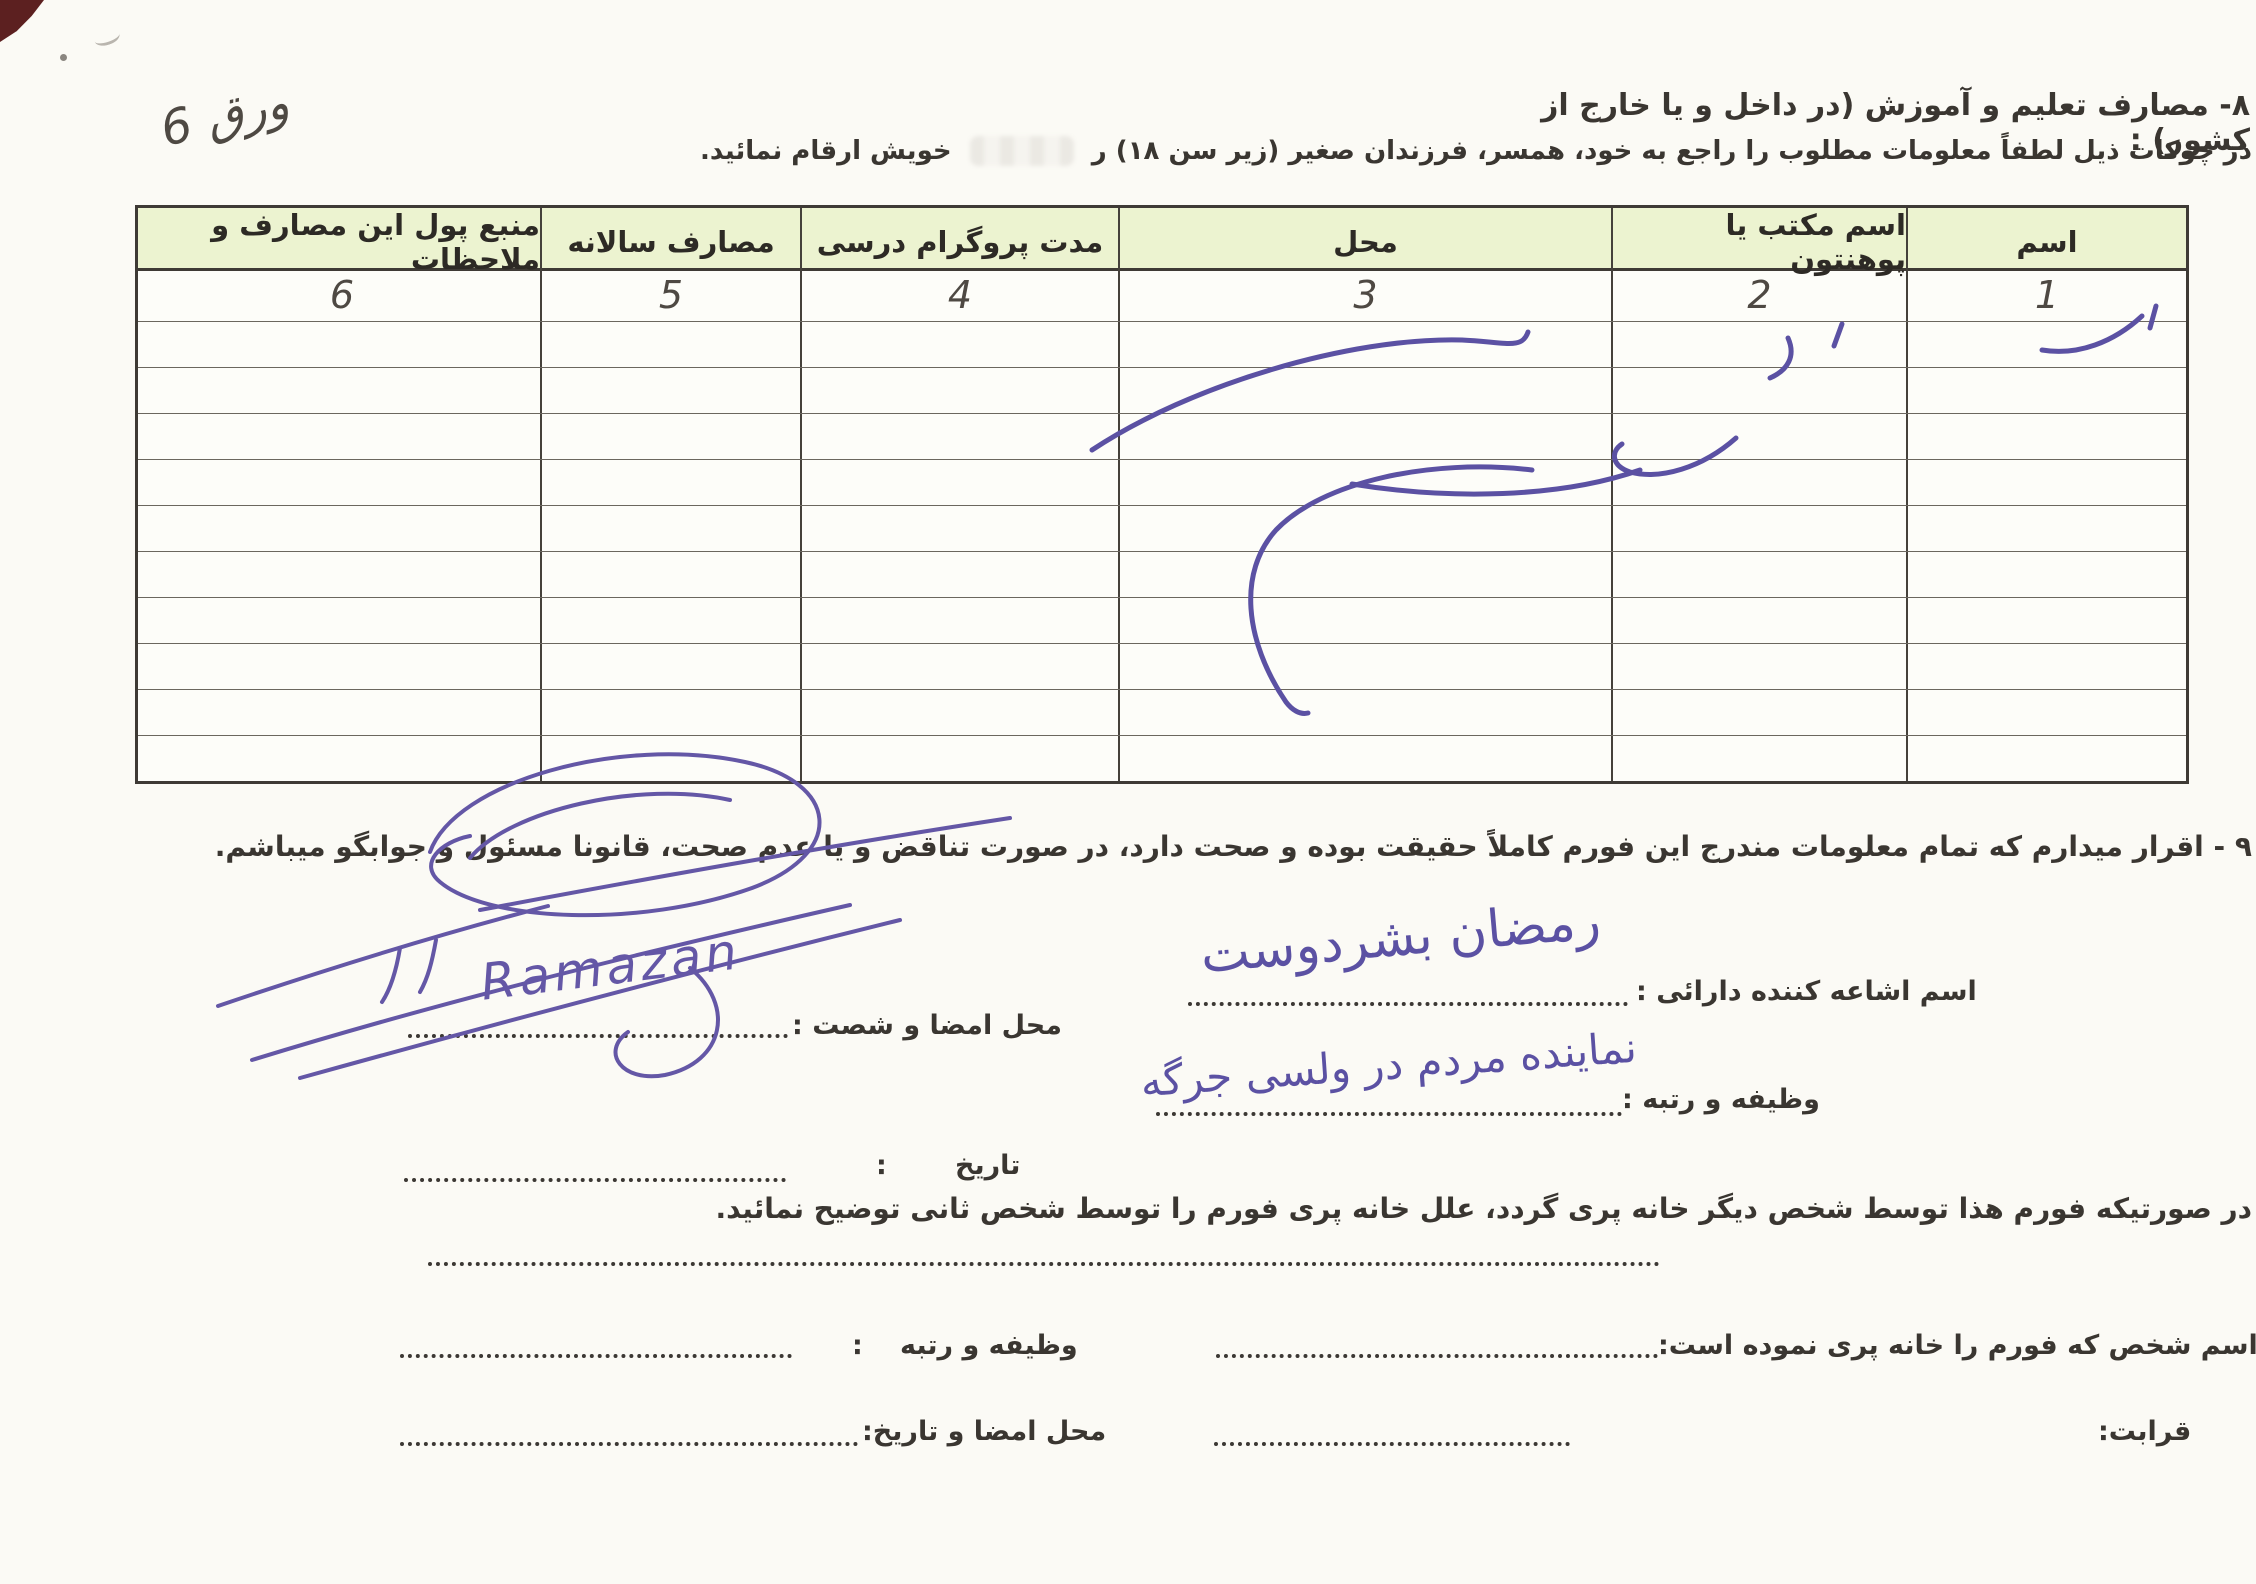 The width and height of the screenshot is (2256, 1584). What do you see at coordinates (670, 296) in the screenshot?
I see `column-number-handwriting: 5` at bounding box center [670, 296].